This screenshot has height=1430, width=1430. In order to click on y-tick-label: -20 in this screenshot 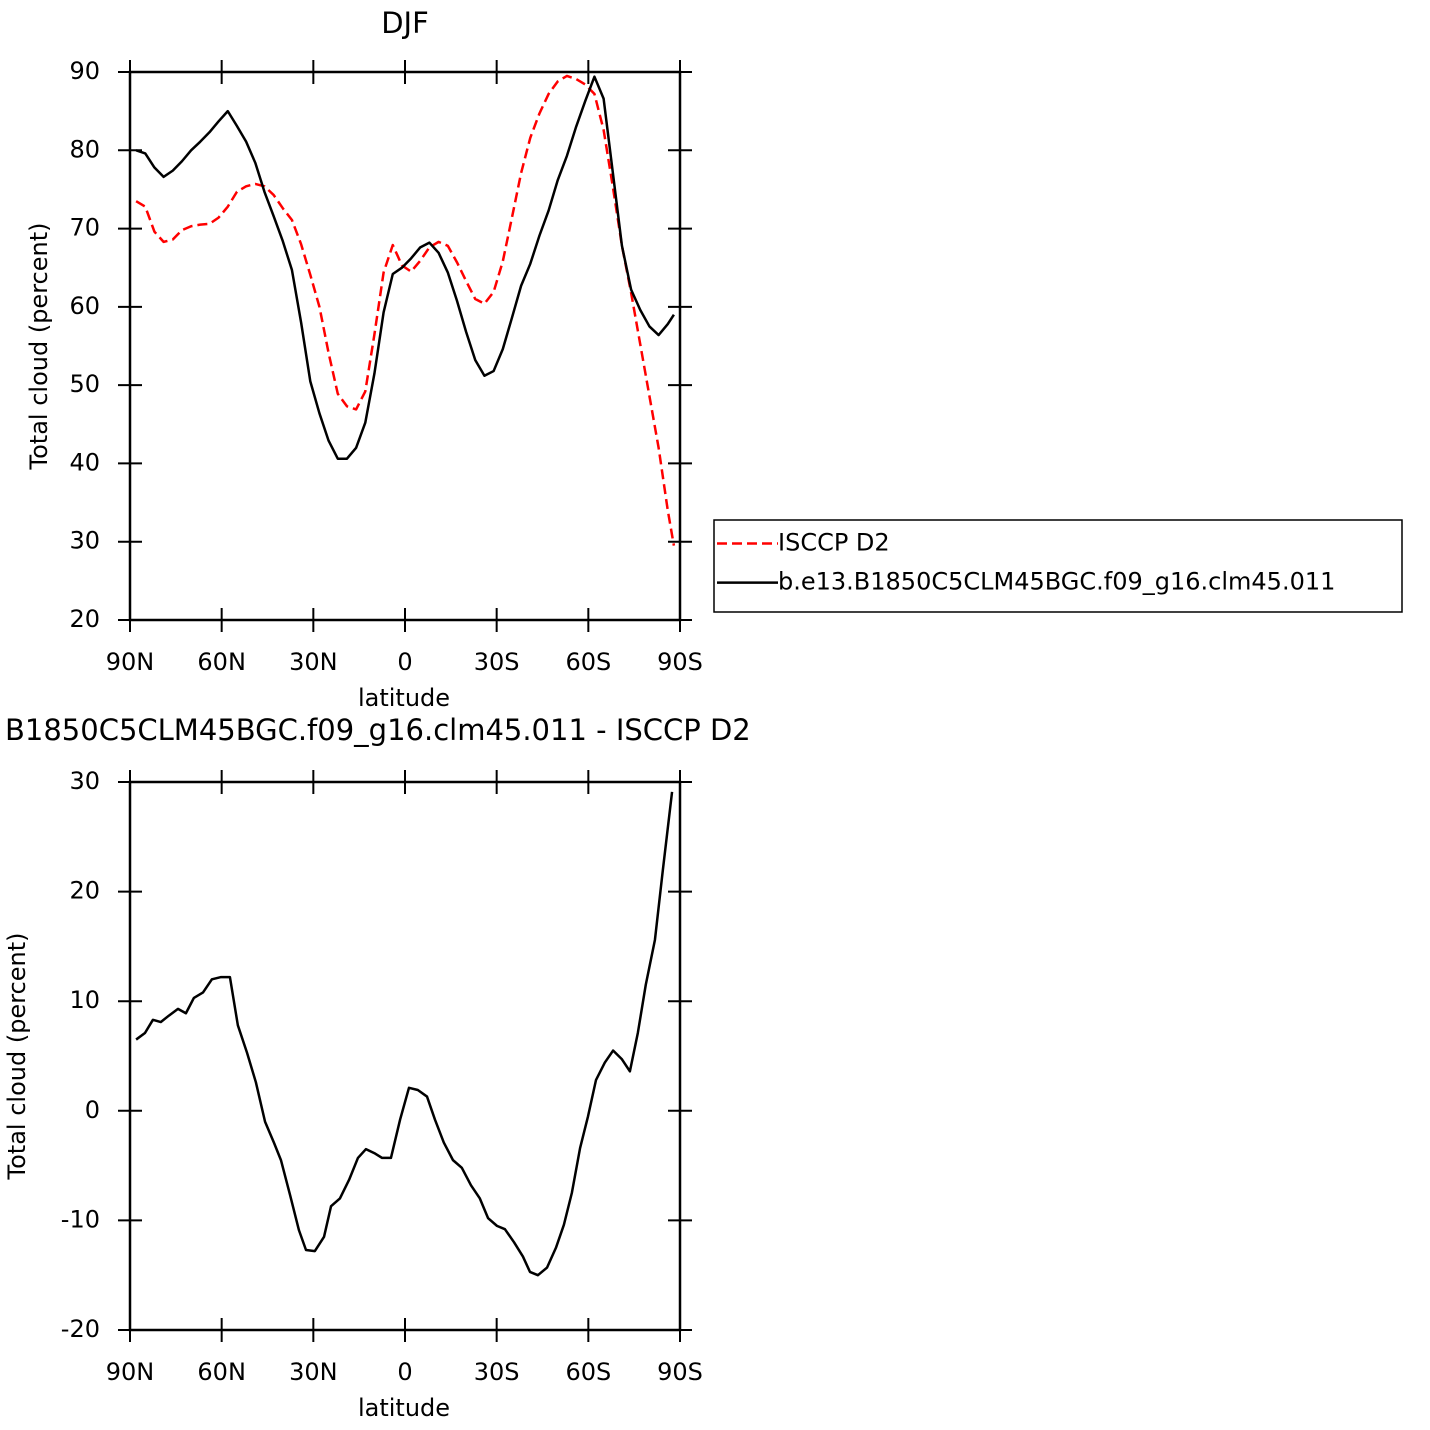, I will do `click(80, 1329)`.